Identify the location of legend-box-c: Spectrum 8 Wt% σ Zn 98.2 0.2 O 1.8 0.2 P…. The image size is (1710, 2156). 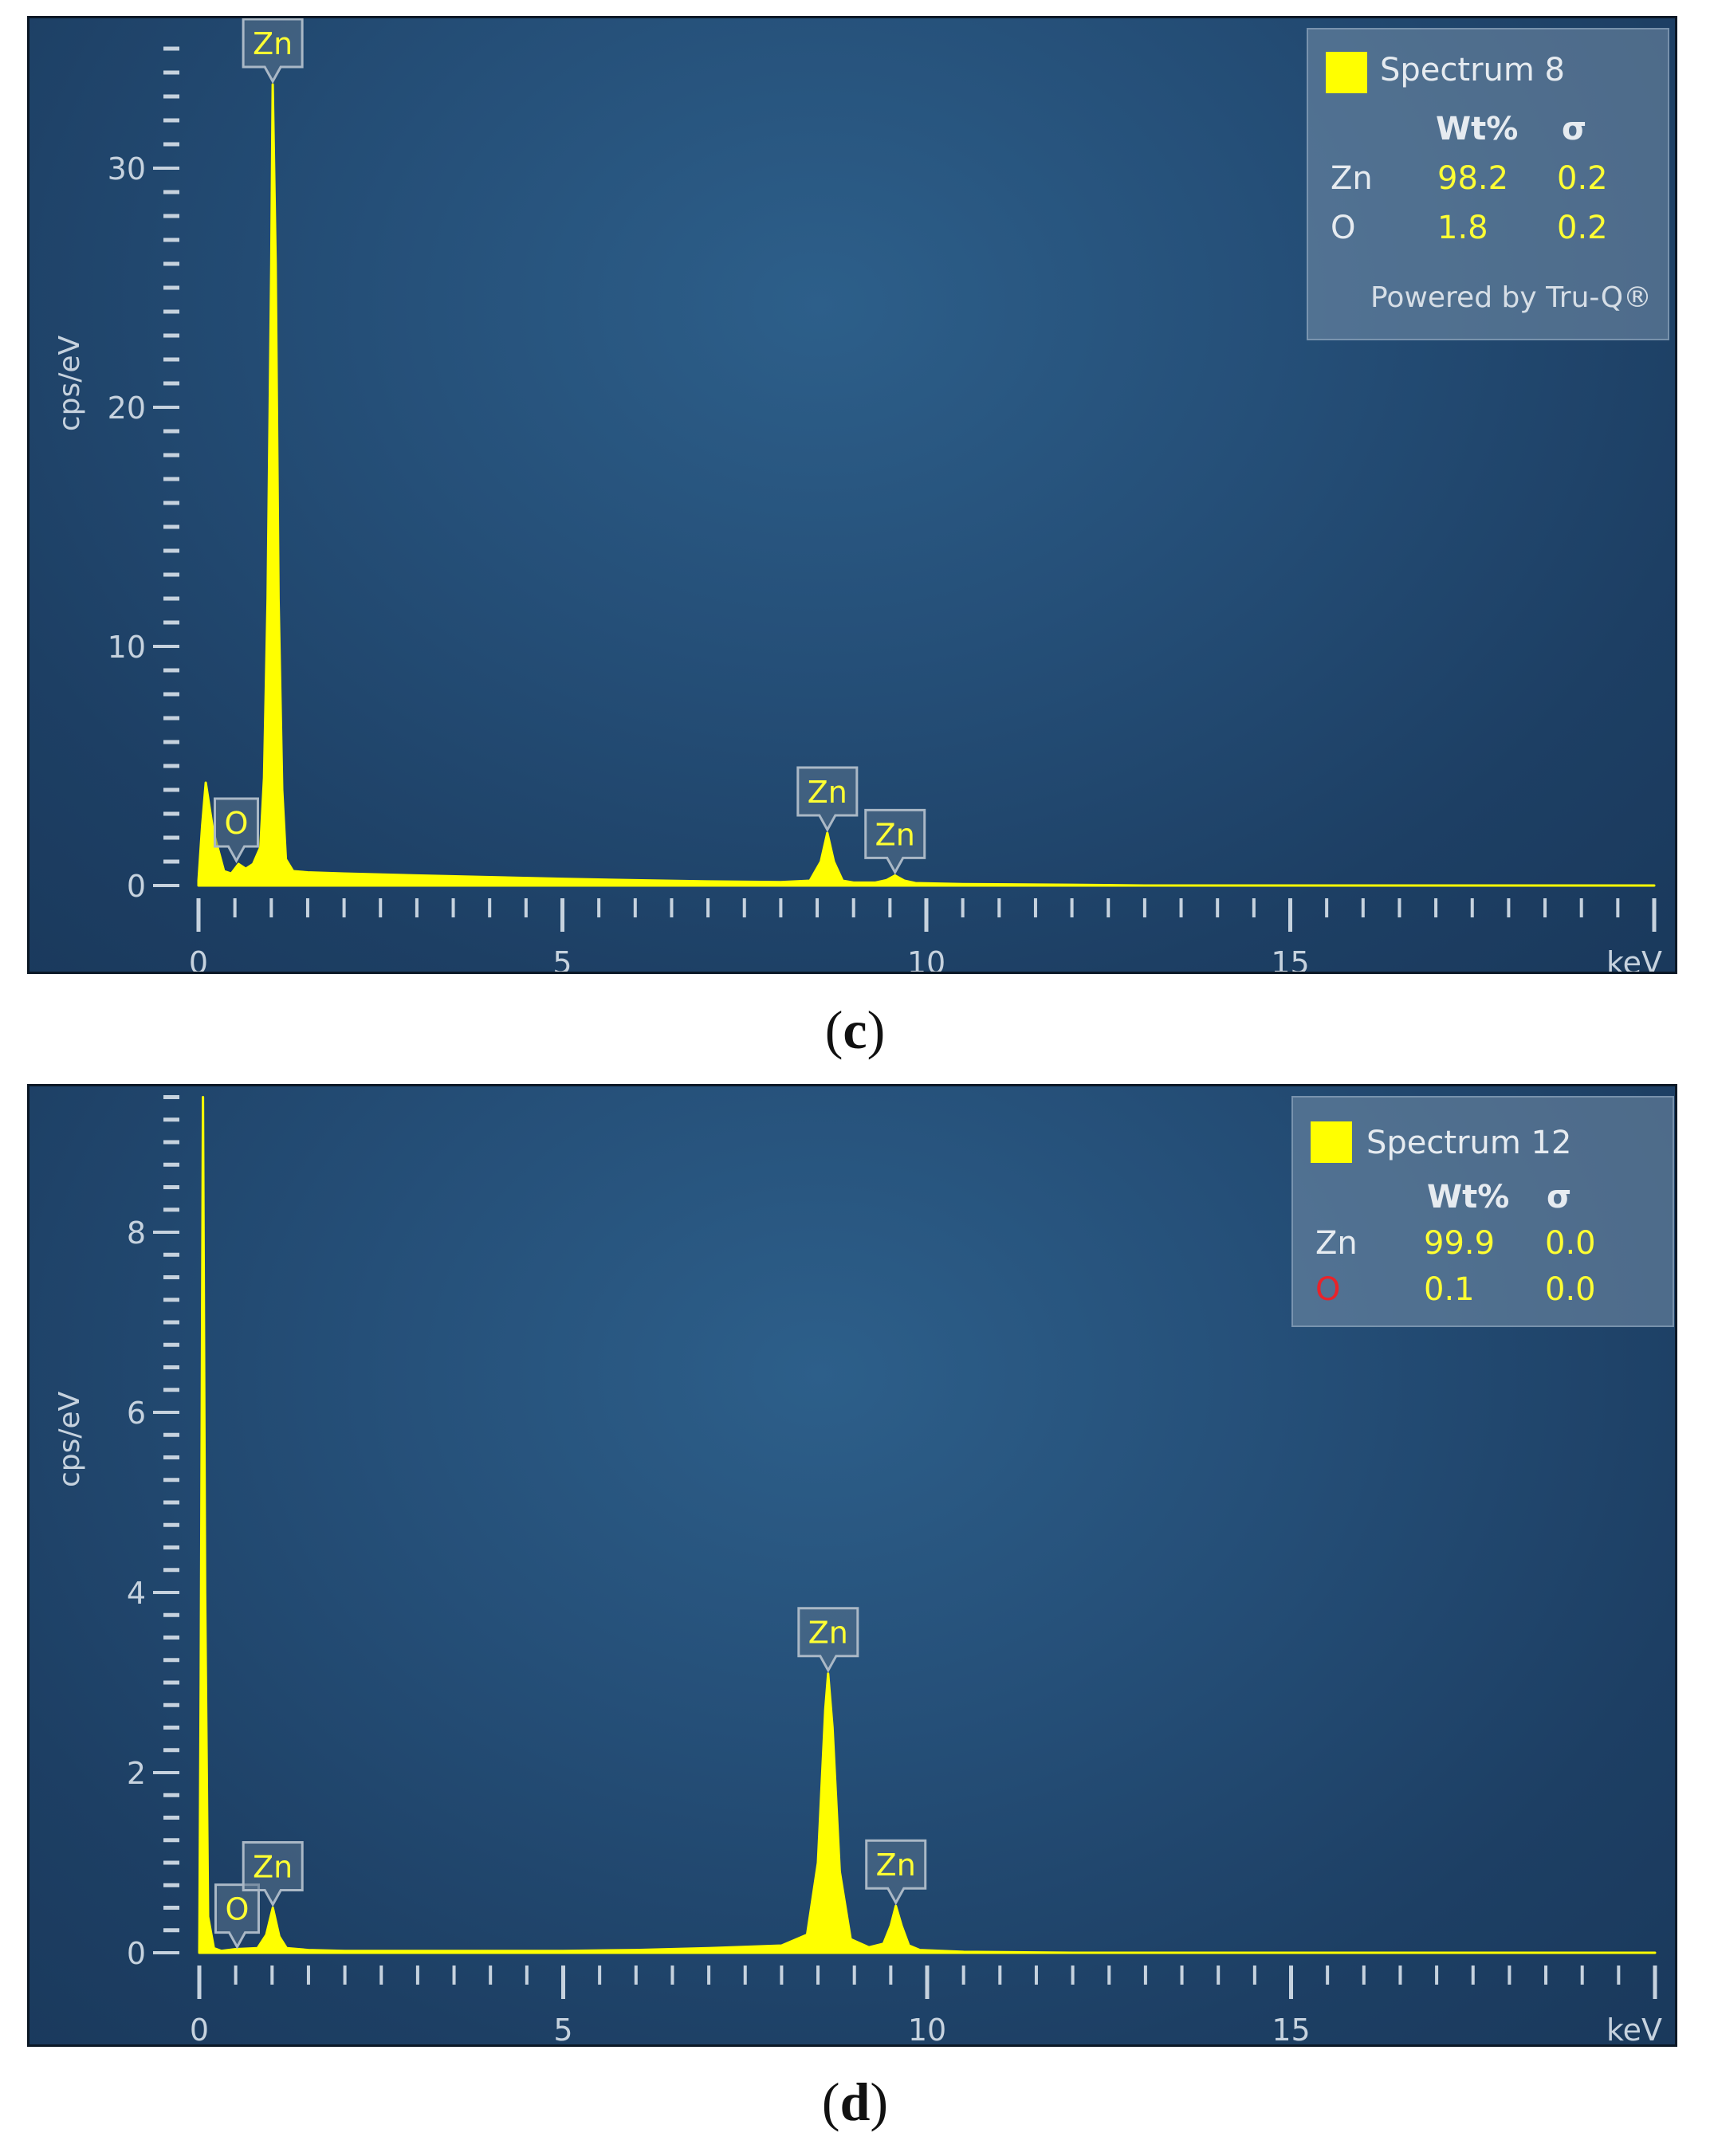
(1488, 184).